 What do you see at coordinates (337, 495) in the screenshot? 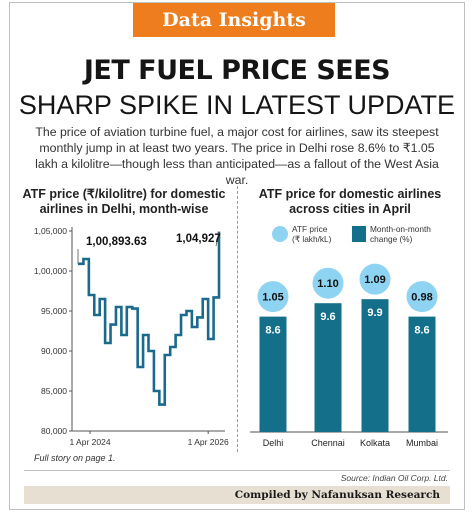
I see `compiled-by-text: Compiled by Nafanuksan Research` at bounding box center [337, 495].